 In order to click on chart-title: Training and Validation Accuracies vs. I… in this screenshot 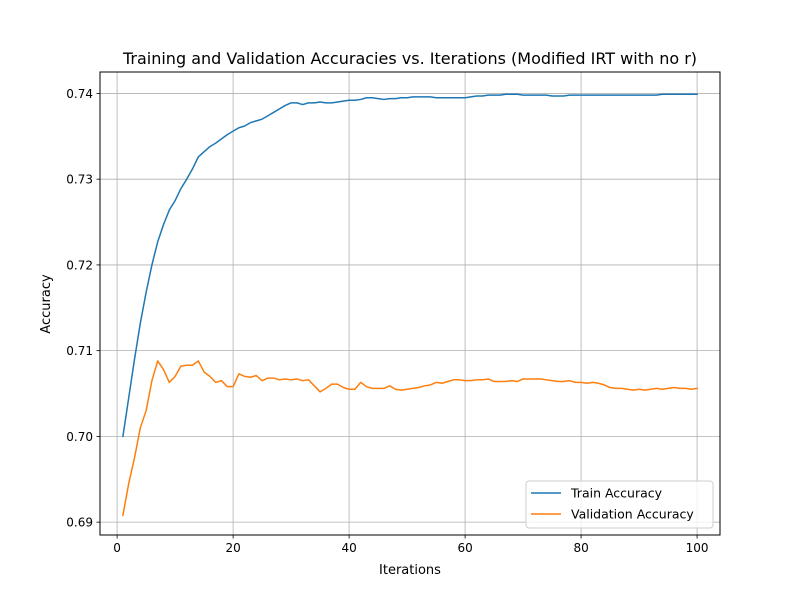, I will do `click(409, 58)`.